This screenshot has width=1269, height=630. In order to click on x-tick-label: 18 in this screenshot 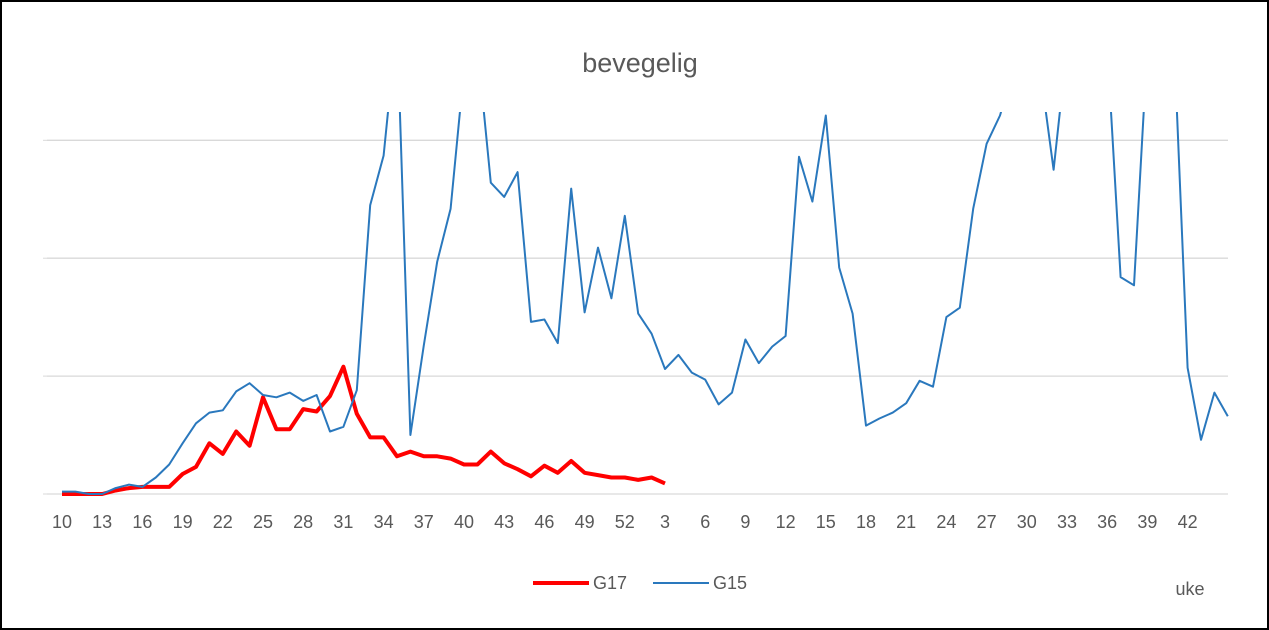, I will do `click(866, 522)`.